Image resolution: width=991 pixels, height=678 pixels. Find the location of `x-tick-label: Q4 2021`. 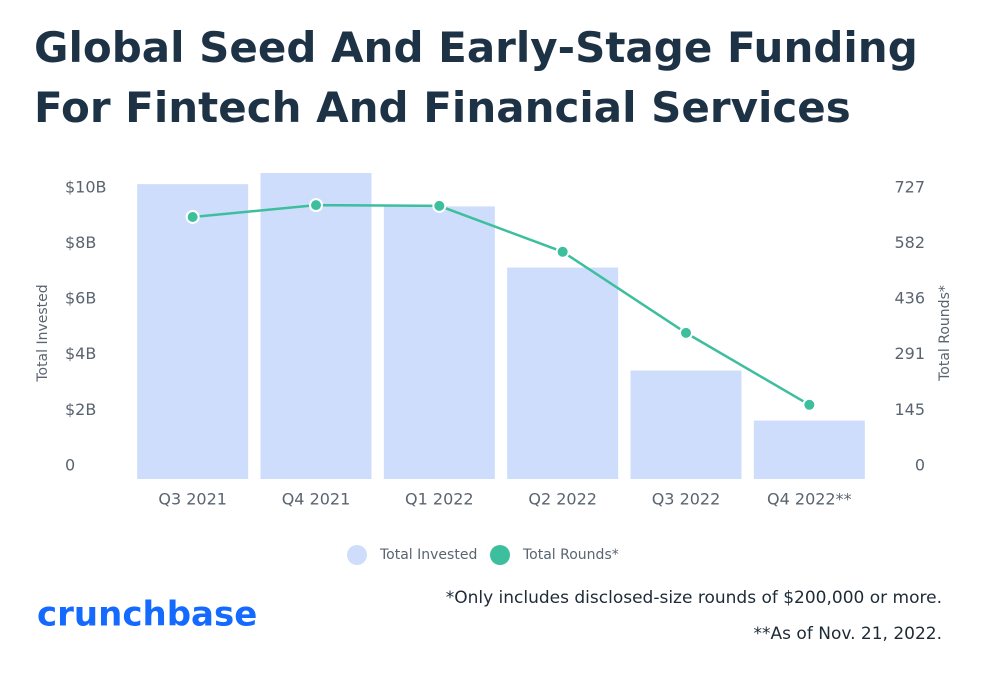

x-tick-label: Q4 2021 is located at coordinates (316, 499).